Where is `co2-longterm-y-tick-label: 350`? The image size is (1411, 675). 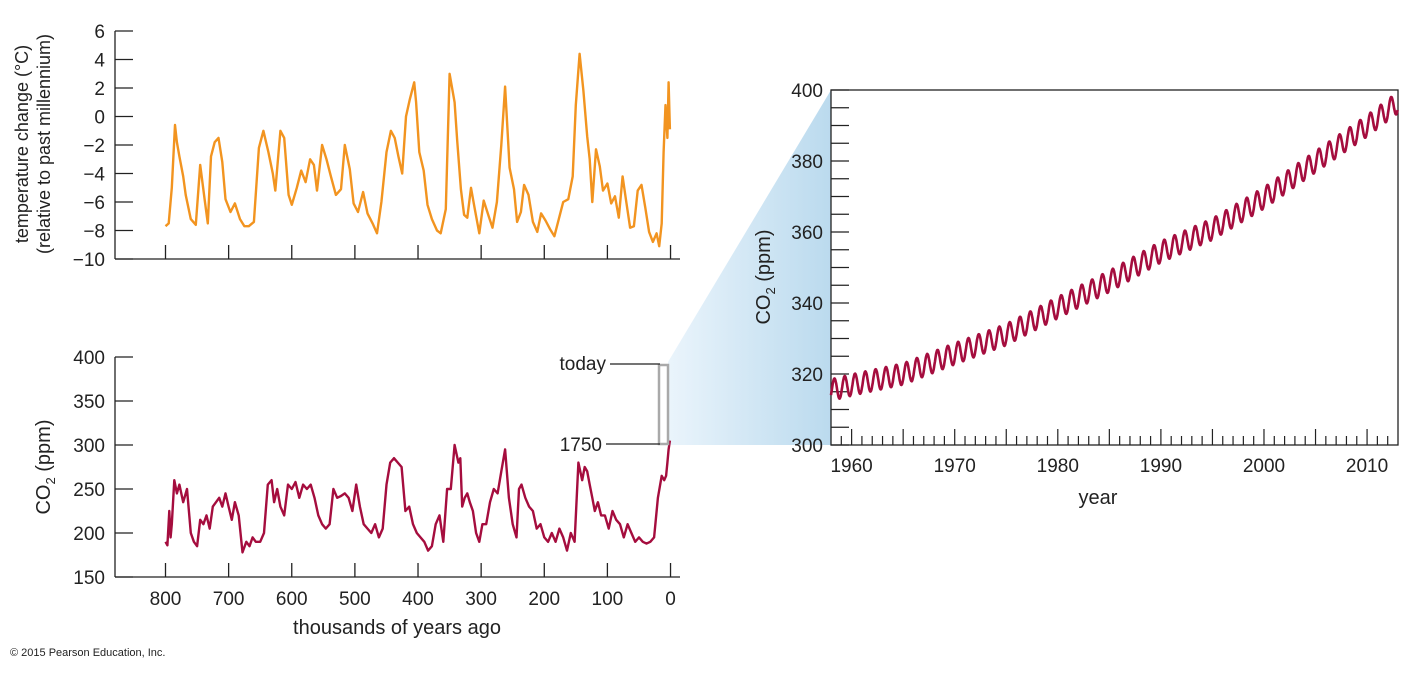 co2-longterm-y-tick-label: 350 is located at coordinates (89, 402).